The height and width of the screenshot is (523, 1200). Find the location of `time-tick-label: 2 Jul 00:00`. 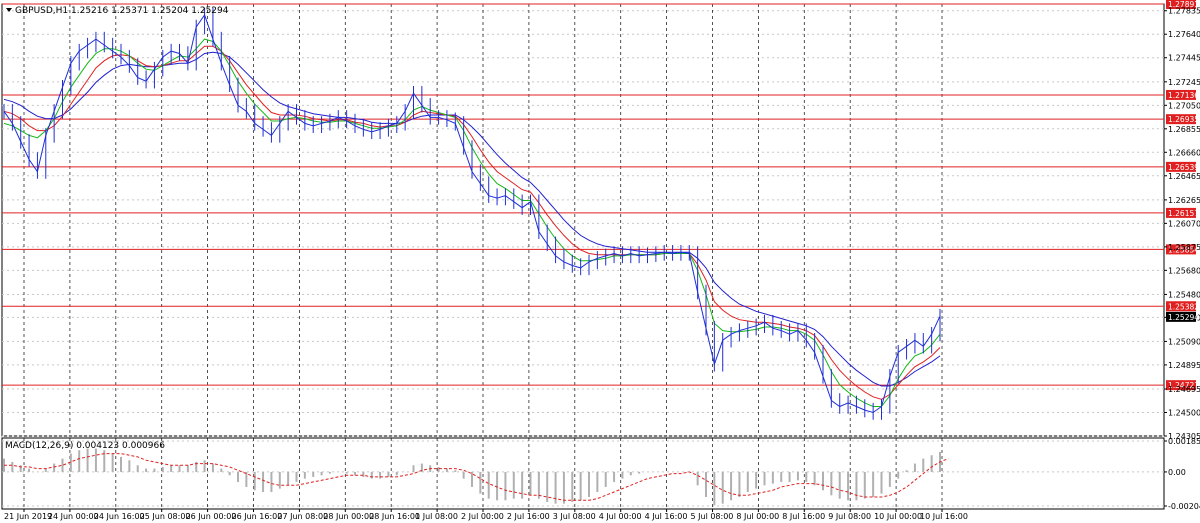

time-tick-label: 2 Jul 00:00 is located at coordinates (482, 516).